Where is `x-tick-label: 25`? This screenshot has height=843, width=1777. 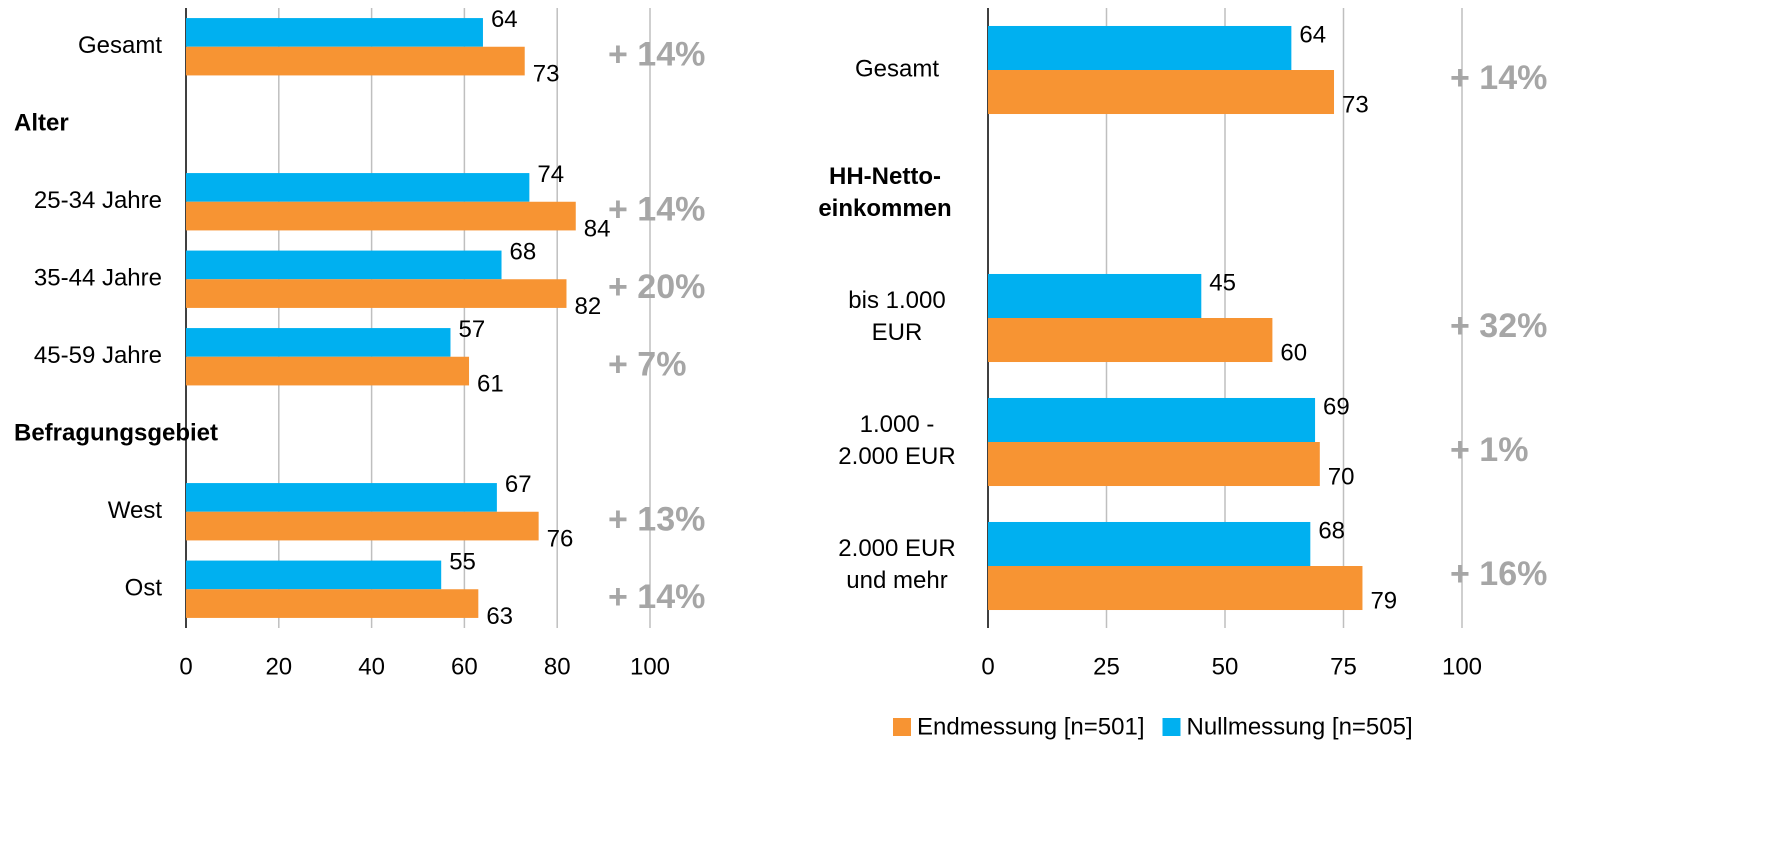
x-tick-label: 25 is located at coordinates (1106, 666).